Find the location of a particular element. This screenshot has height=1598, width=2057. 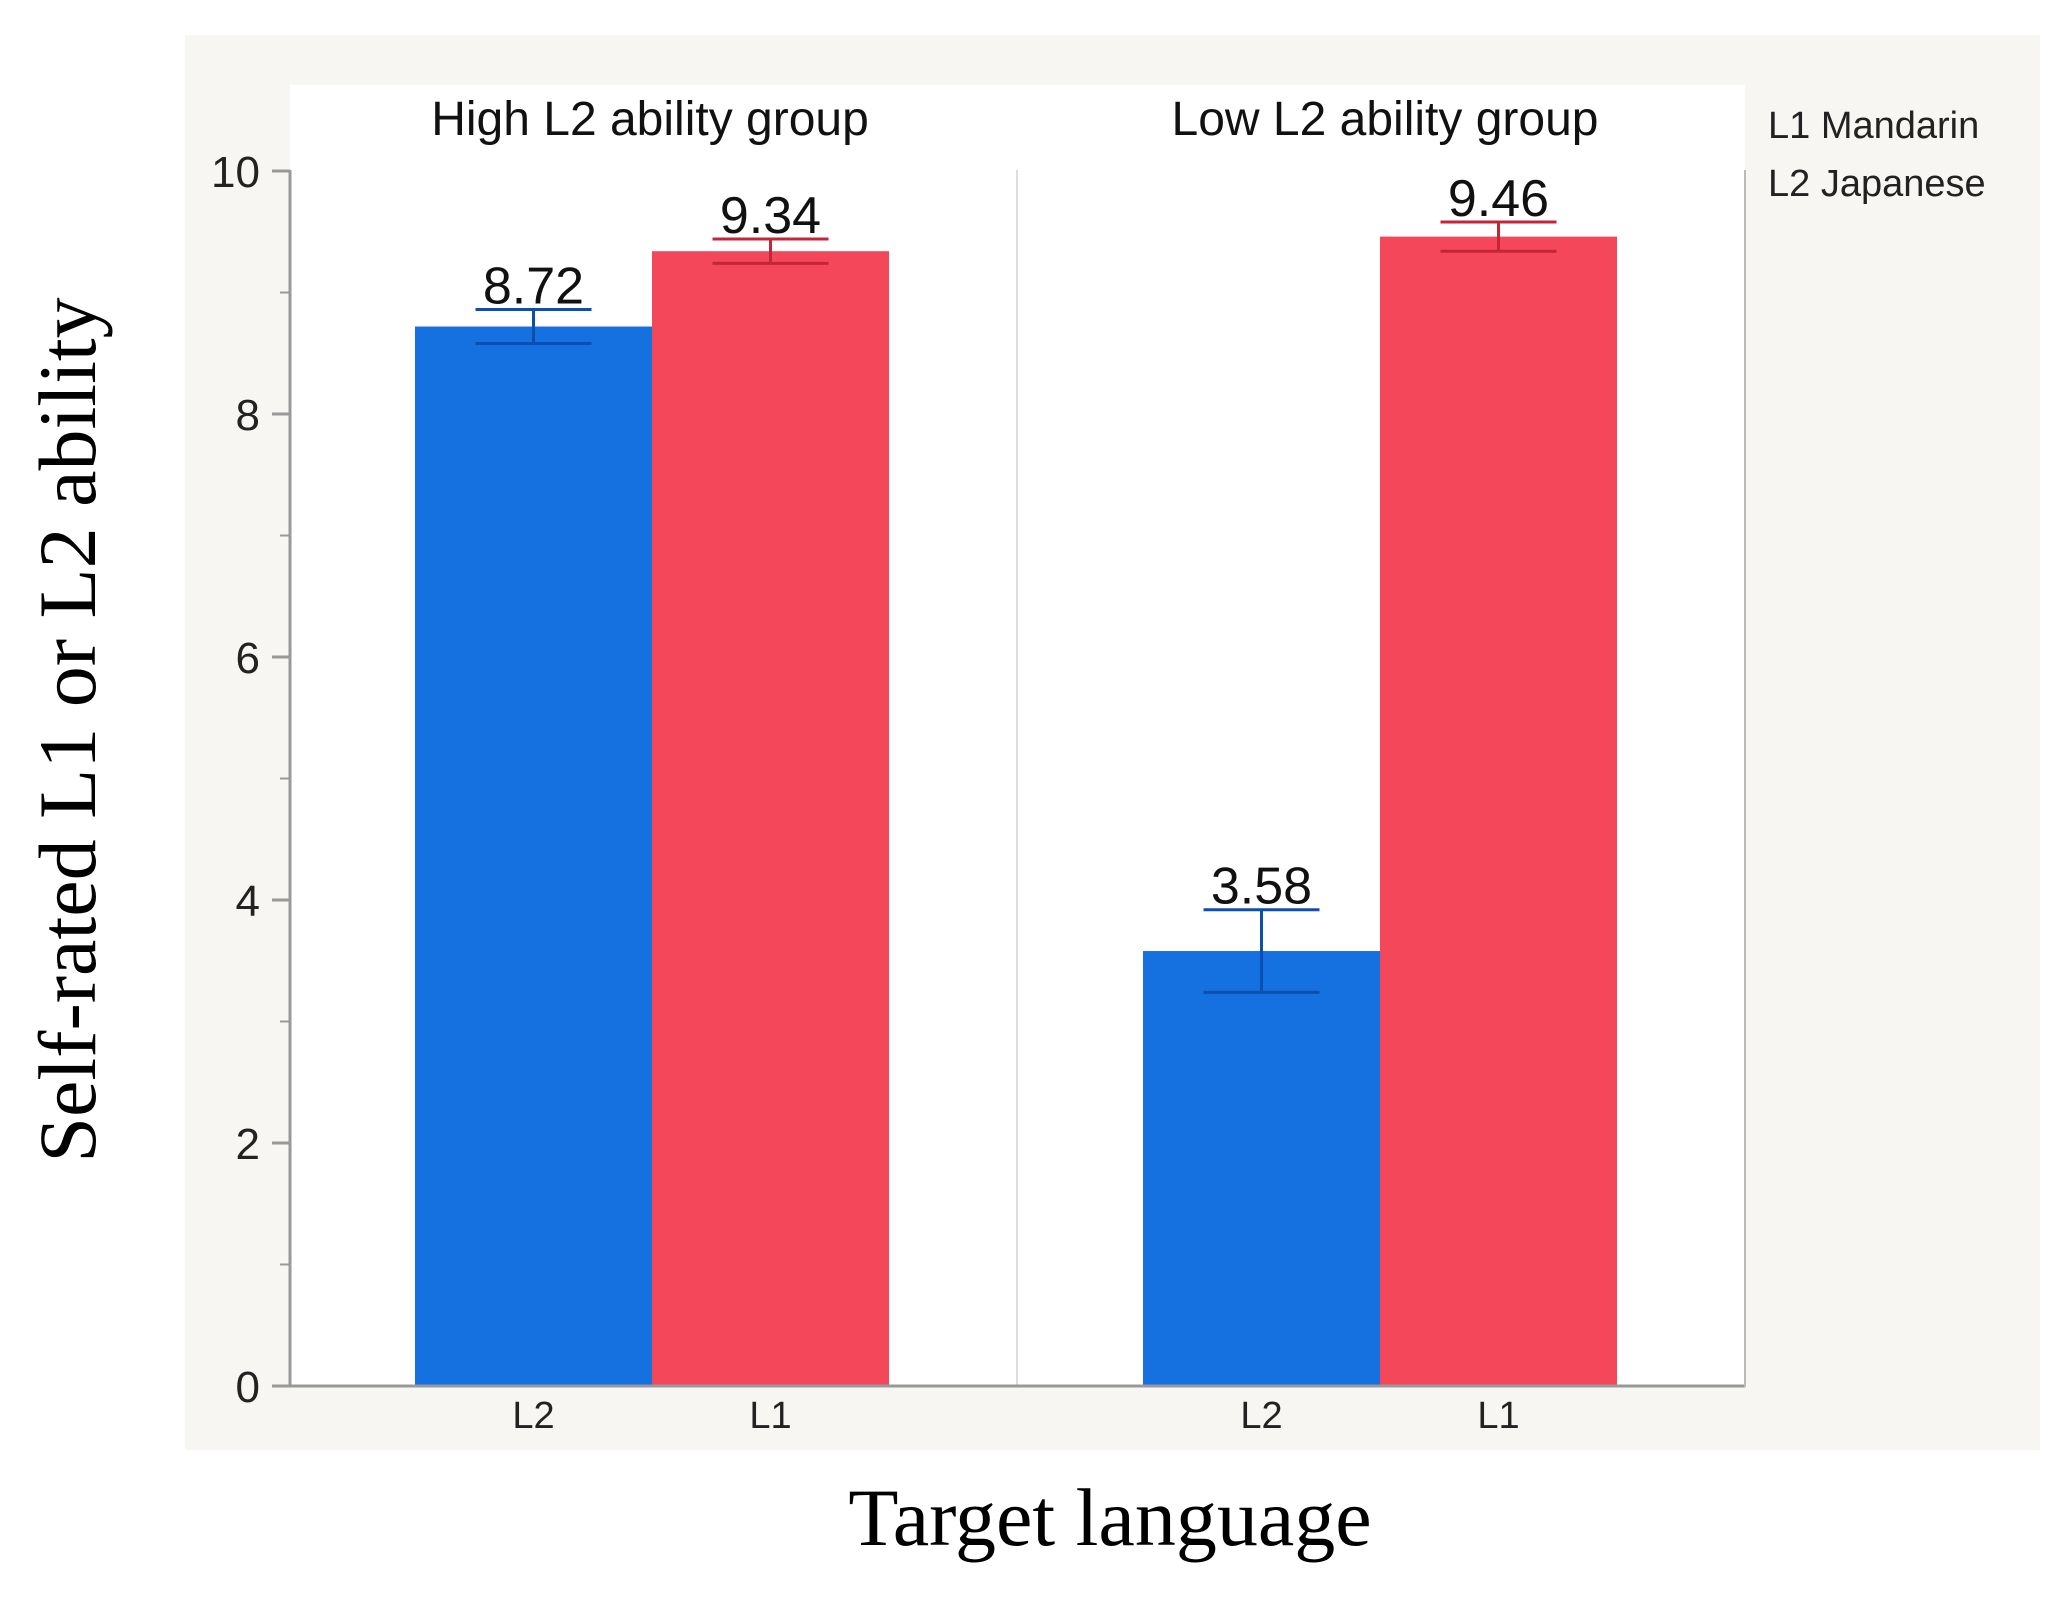

y-ticks: 0 2 4 6 8 10 is located at coordinates (250, 780).